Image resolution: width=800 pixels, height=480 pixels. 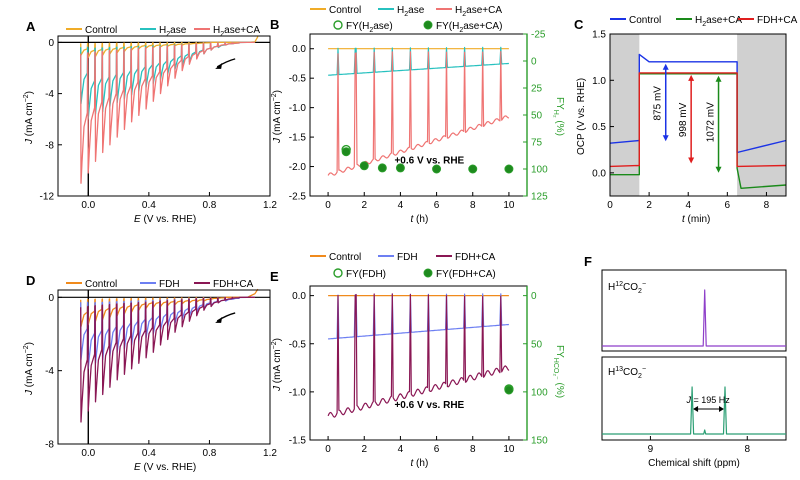 What do you see at coordinates (29, 120) in the screenshot?
I see `panel-a-ylabel-part: (mA cm` at bounding box center [29, 120].